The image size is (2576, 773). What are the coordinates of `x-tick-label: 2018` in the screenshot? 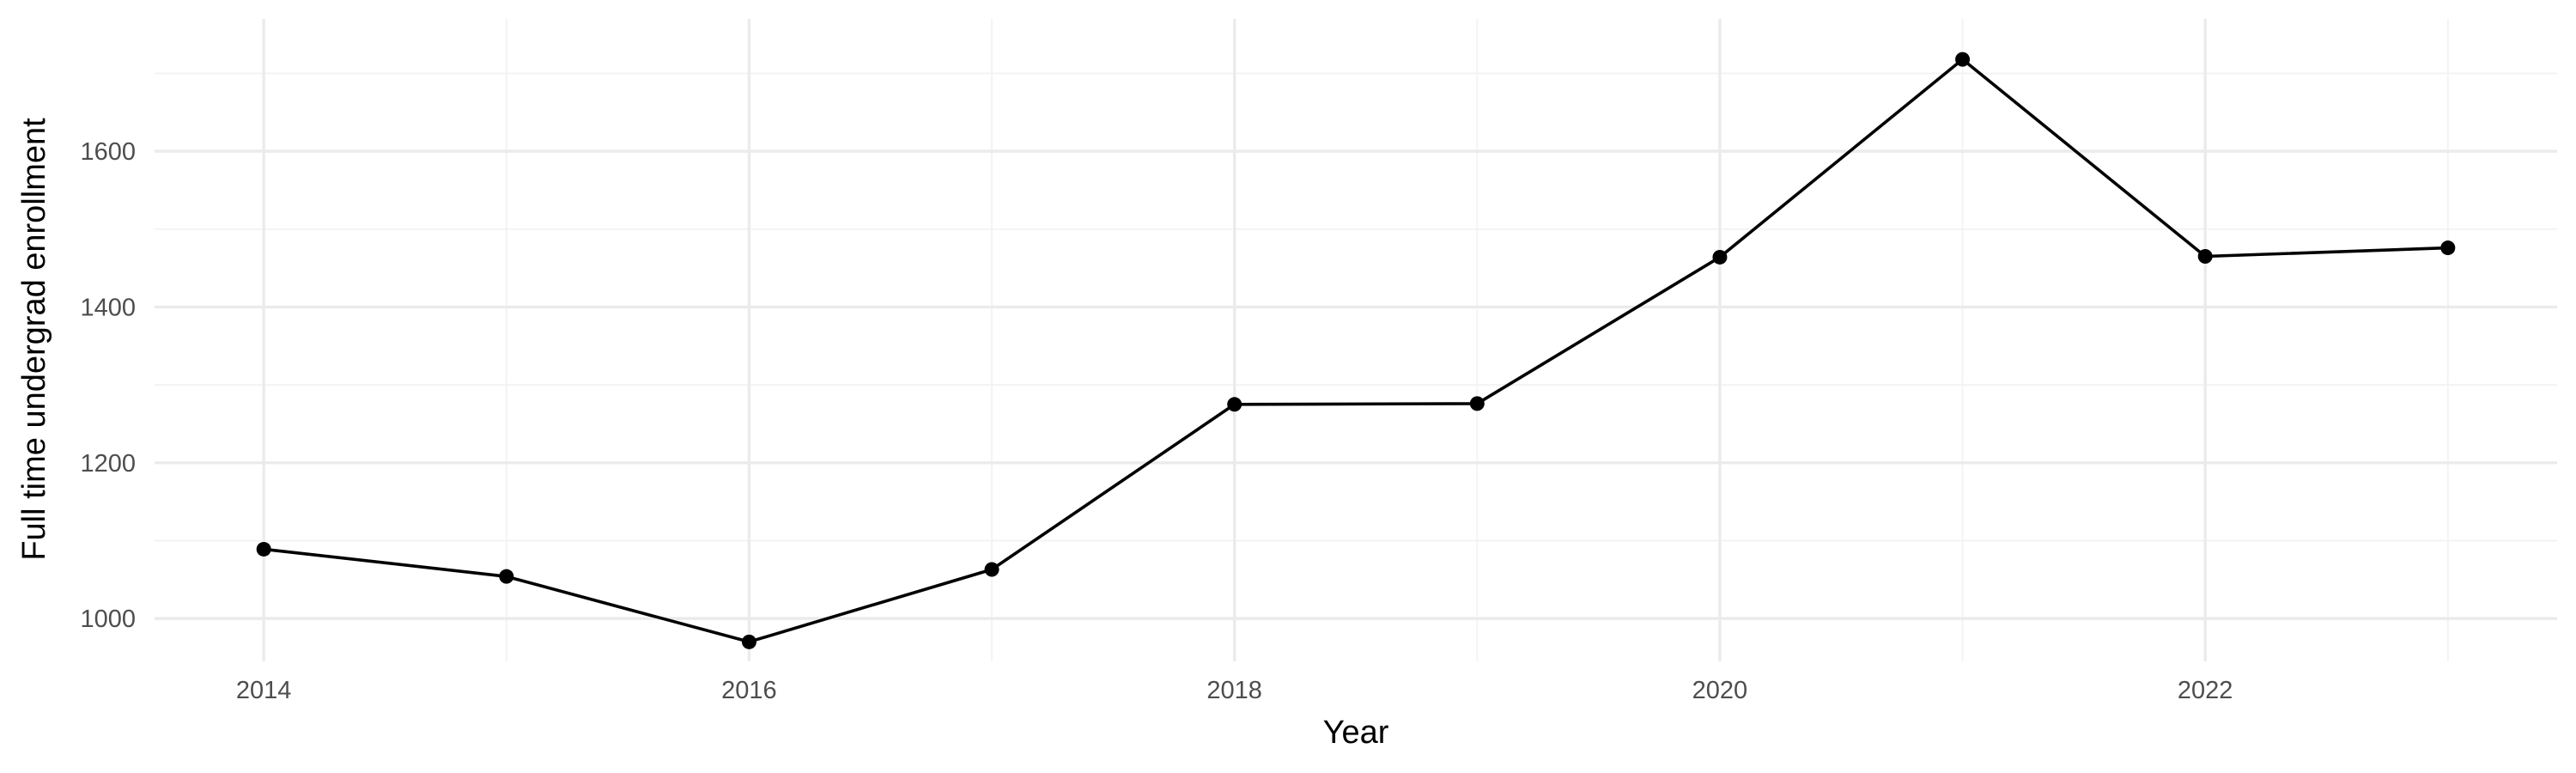 It's located at (1234, 690).